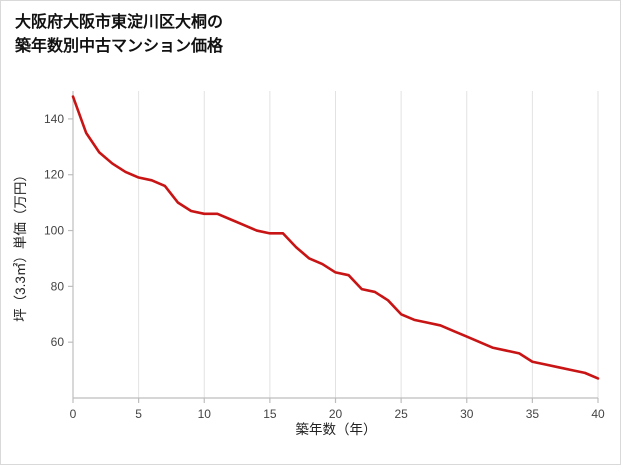 This screenshot has width=621, height=465. What do you see at coordinates (138, 414) in the screenshot?
I see `x-tick-label: 5` at bounding box center [138, 414].